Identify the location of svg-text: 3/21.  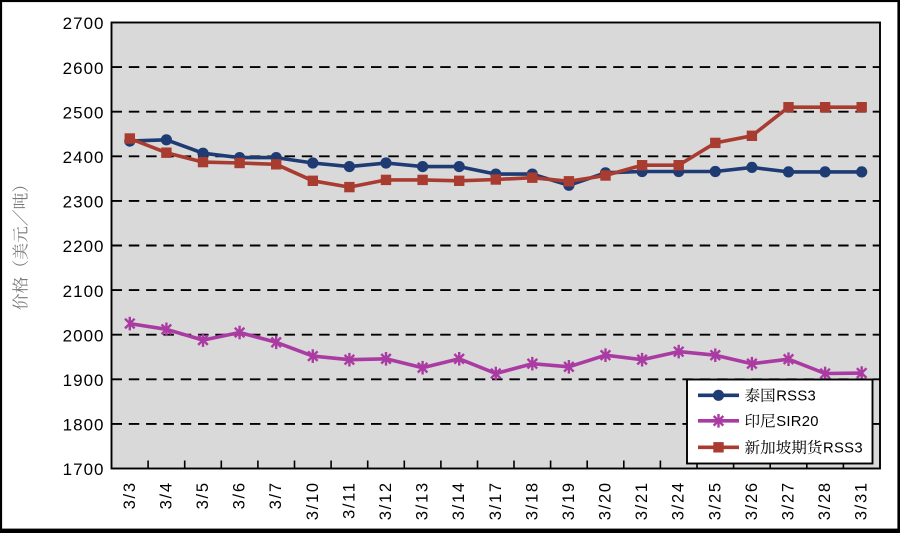
(642, 500).